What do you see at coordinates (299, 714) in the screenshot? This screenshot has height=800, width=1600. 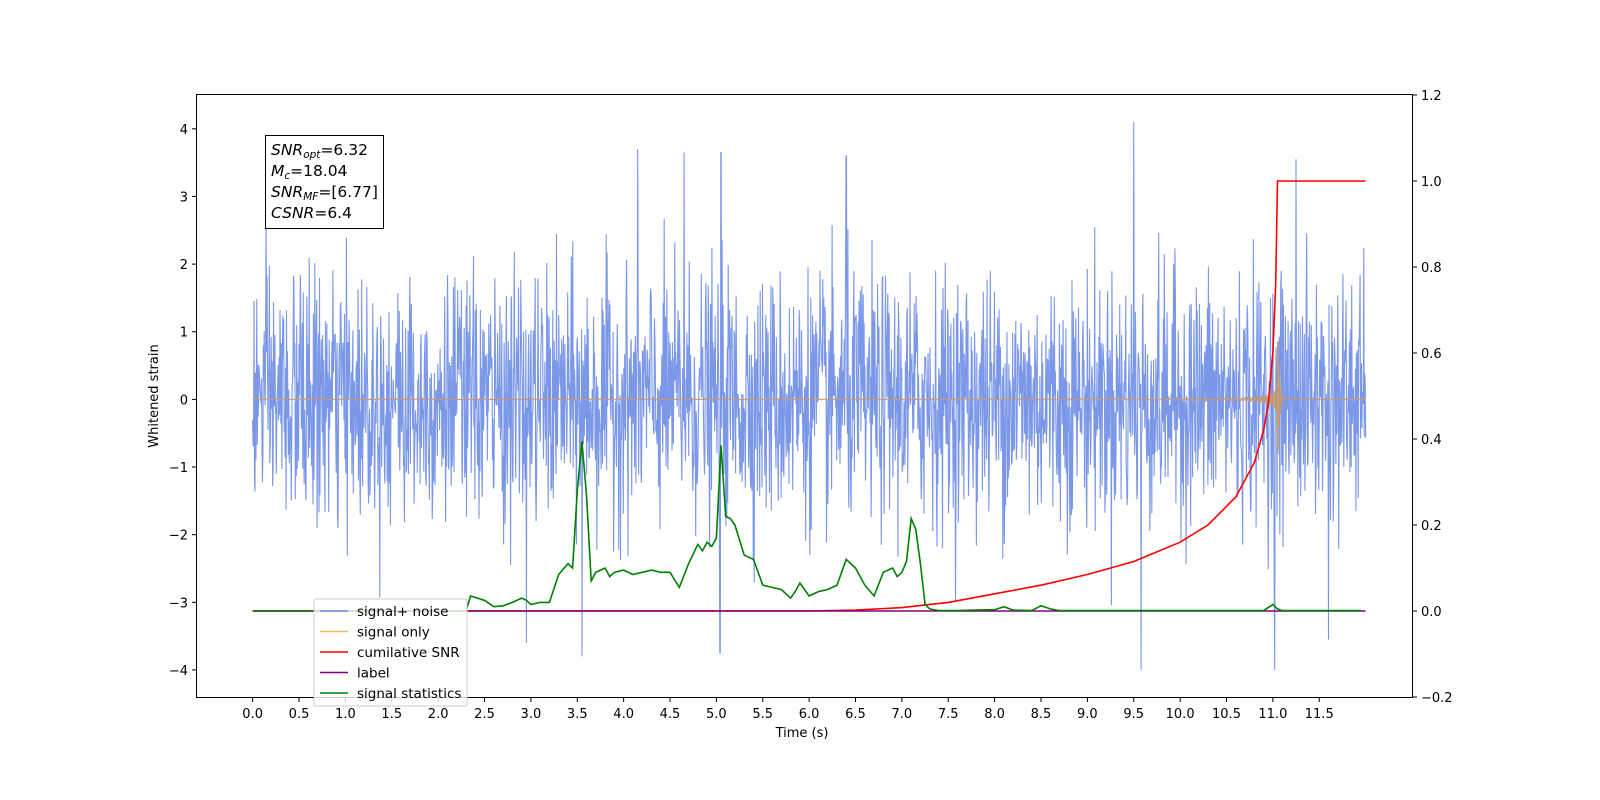 I see `x-tick-label: 0.5` at bounding box center [299, 714].